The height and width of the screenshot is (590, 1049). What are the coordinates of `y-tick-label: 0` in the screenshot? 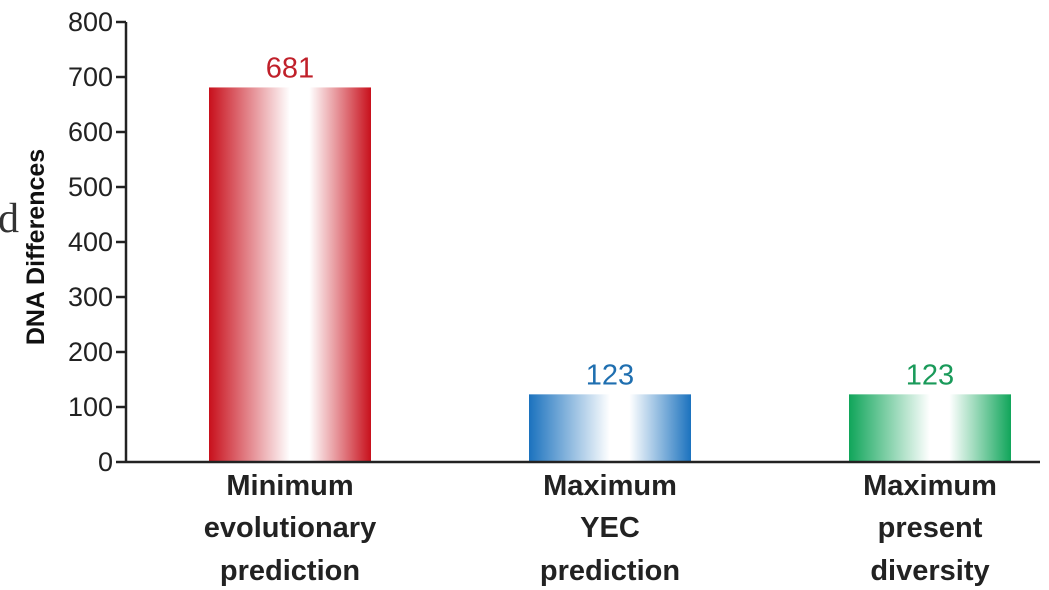 It's located at (105, 462).